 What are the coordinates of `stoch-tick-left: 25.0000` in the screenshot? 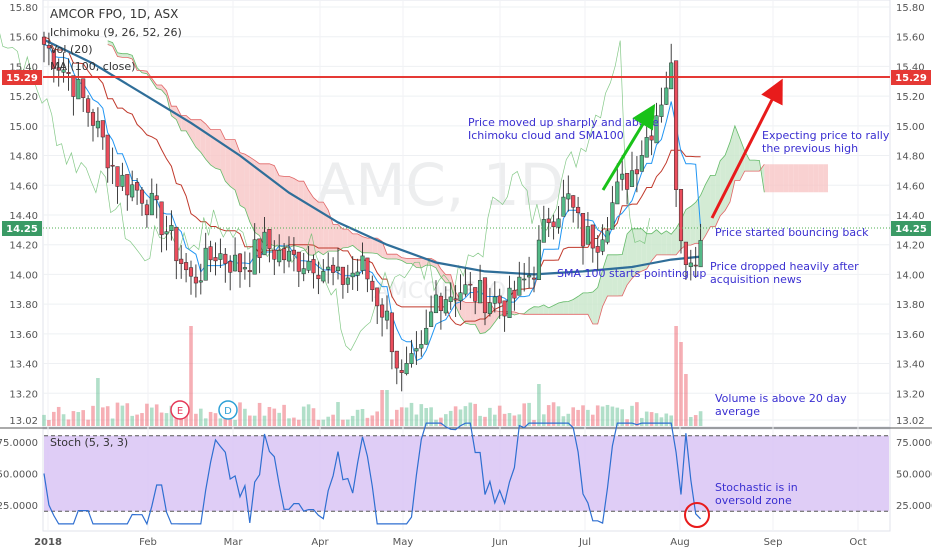 It's located at (19, 506).